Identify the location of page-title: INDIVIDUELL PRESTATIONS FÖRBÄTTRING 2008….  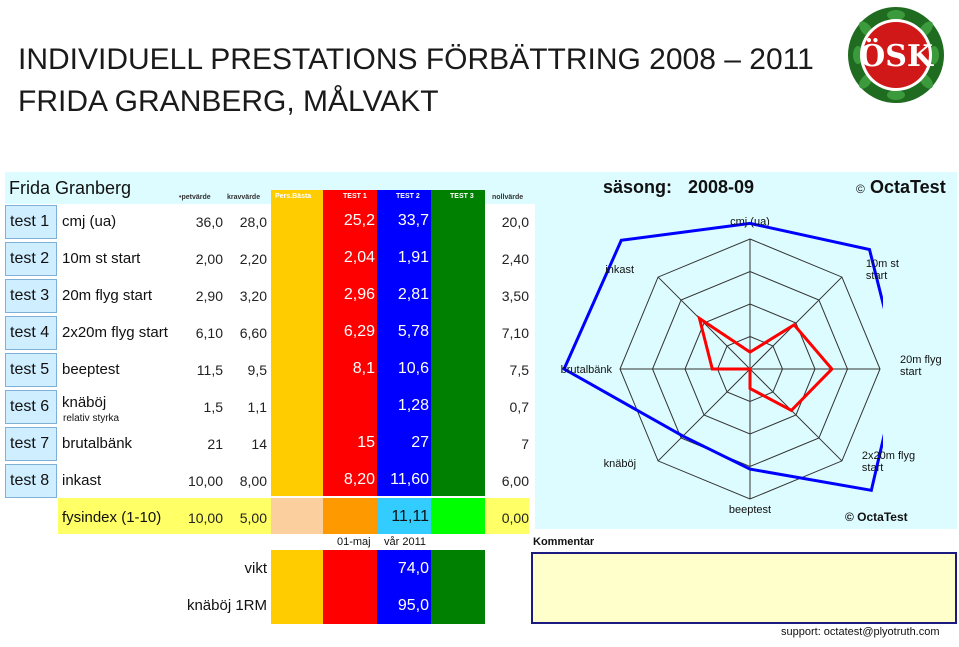
(416, 59).